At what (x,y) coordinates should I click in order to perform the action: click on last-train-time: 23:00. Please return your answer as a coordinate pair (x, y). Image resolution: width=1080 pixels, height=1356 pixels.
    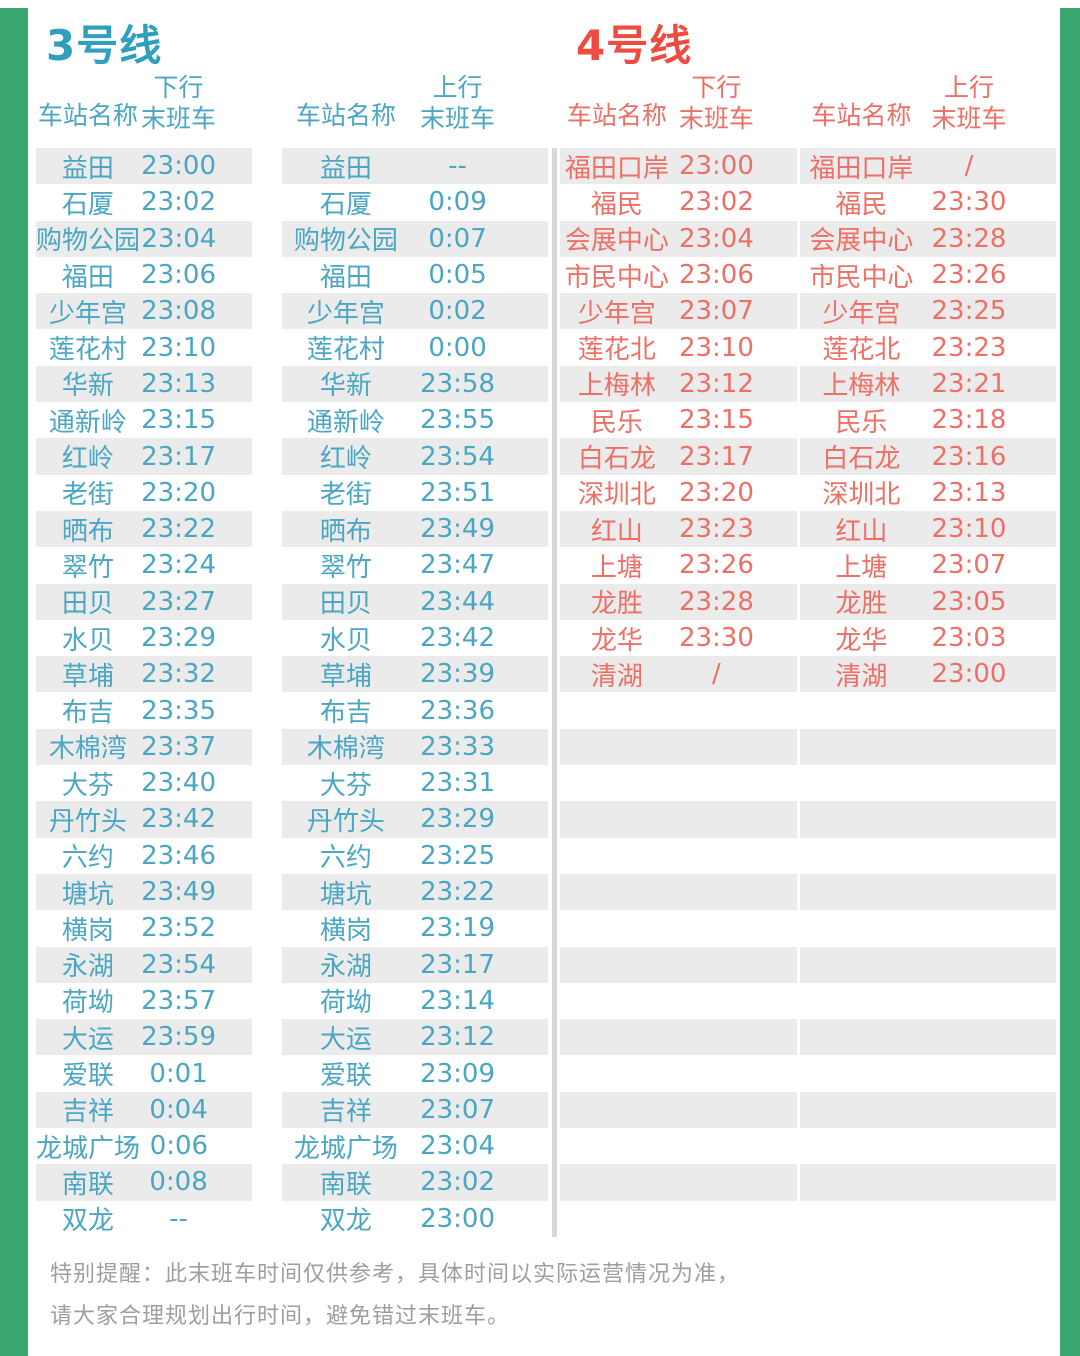
    Looking at the image, I should click on (179, 166).